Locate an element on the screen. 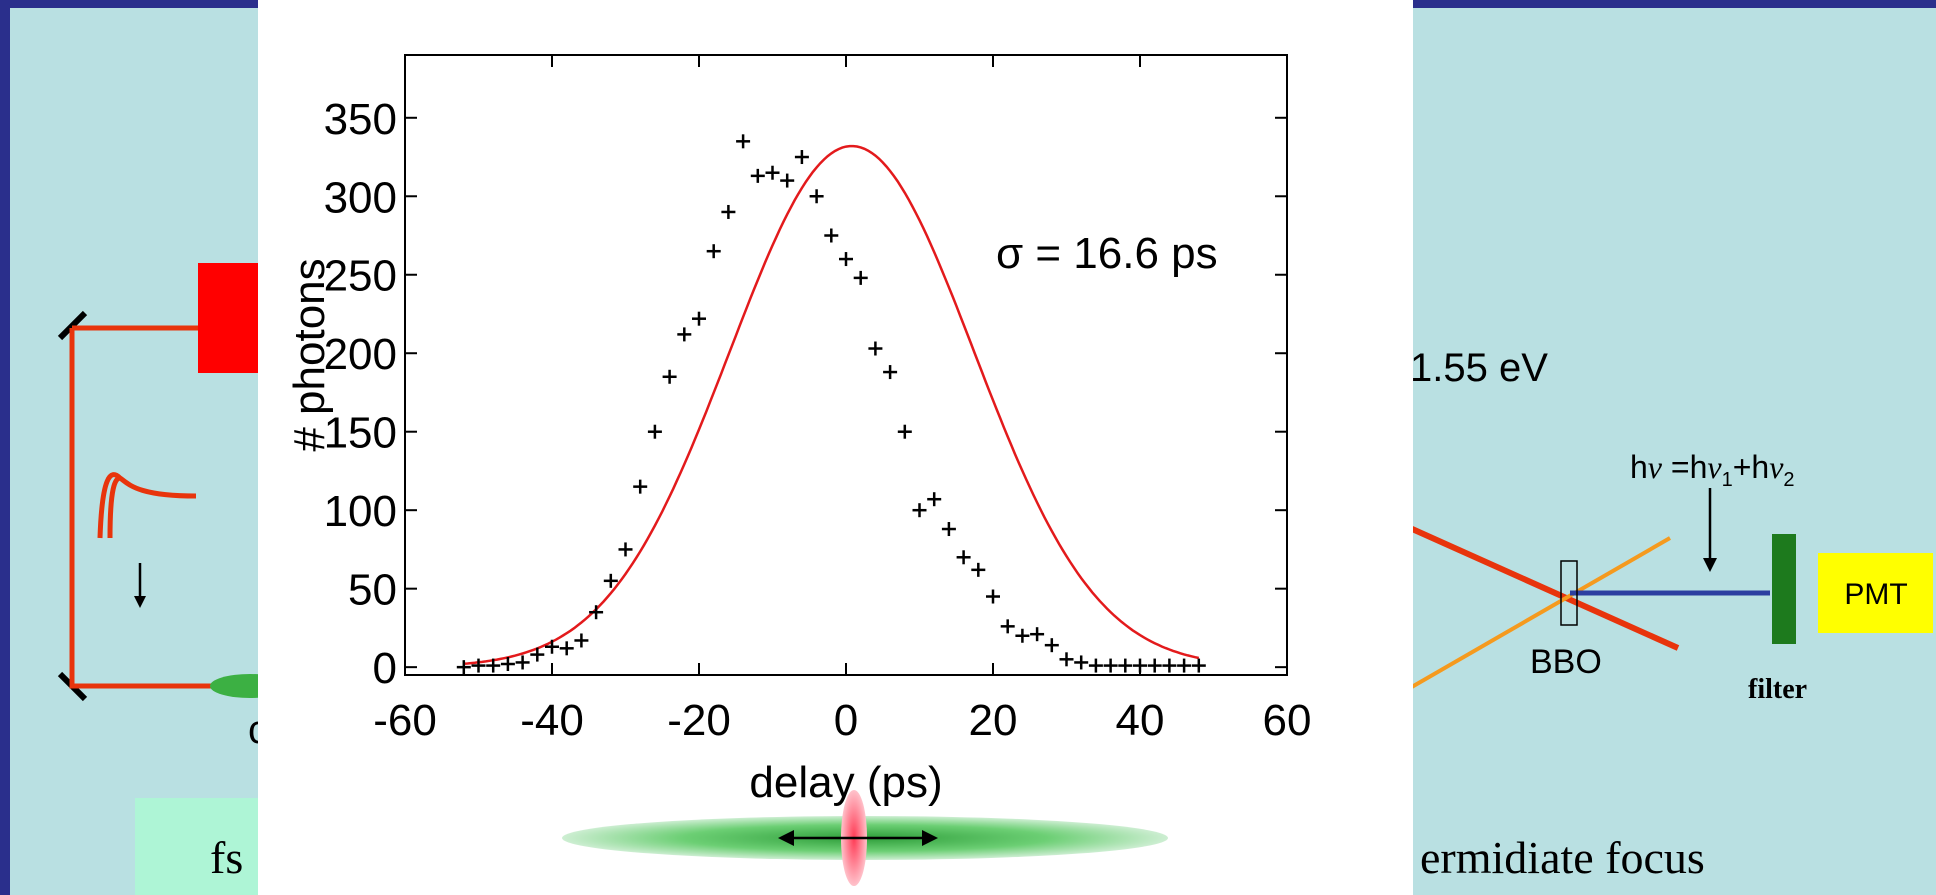 Image resolution: width=1936 pixels, height=895 pixels. y-tick-label: 350 is located at coordinates (360, 119).